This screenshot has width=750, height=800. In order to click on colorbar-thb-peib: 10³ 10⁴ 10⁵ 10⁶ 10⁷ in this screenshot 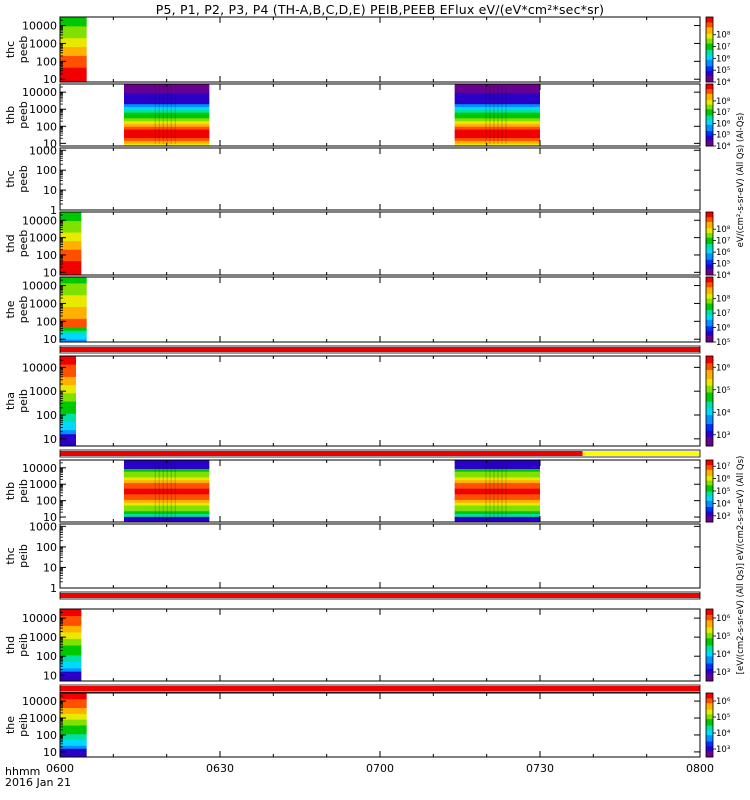, I will do `click(718, 491)`.